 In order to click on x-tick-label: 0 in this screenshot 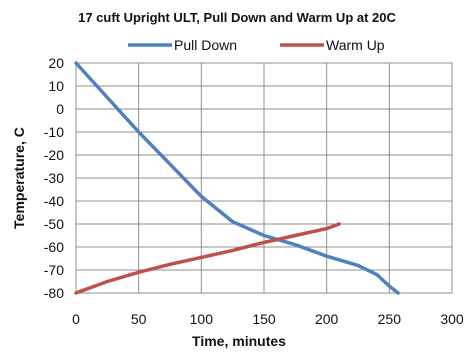, I will do `click(76, 319)`.